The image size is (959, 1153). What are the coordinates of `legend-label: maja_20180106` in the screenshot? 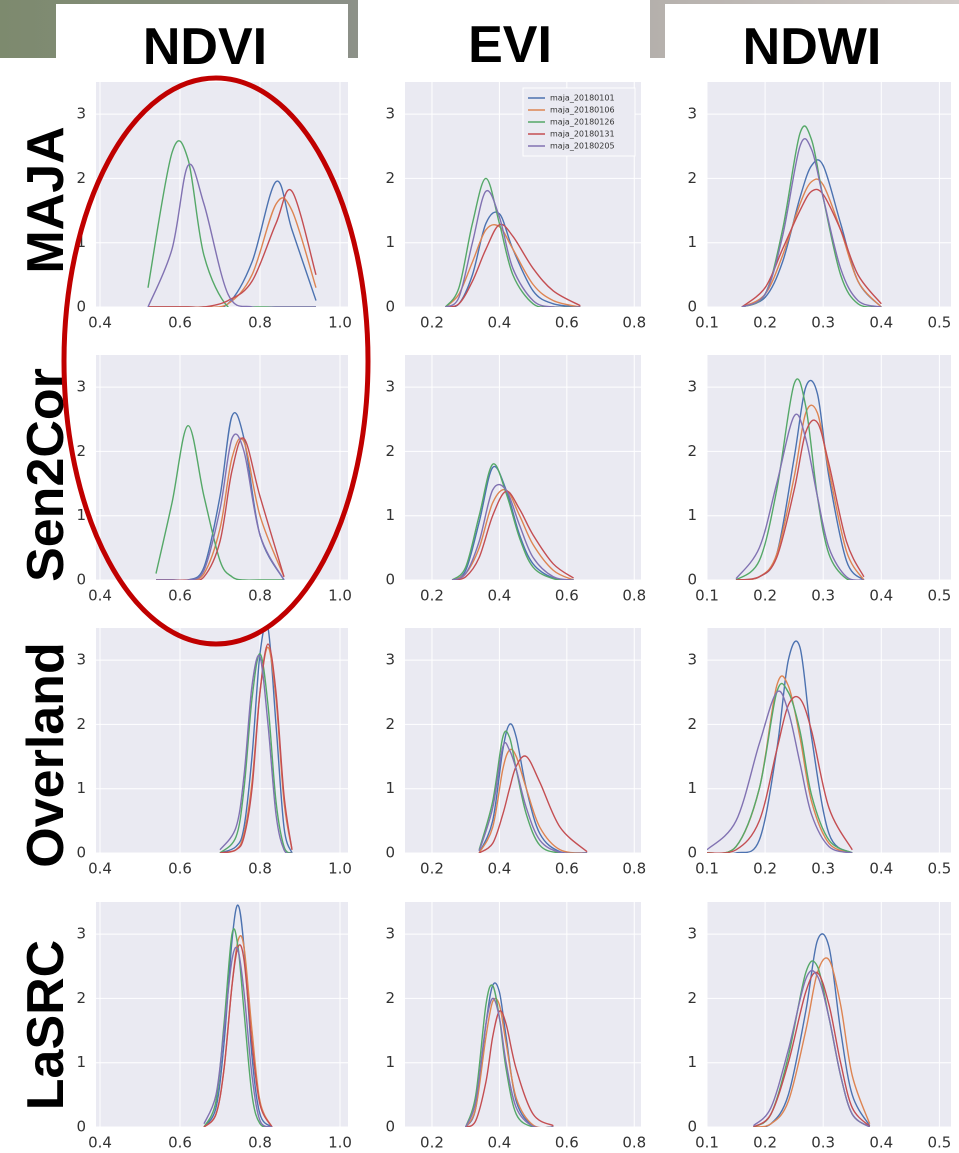 It's located at (582, 110).